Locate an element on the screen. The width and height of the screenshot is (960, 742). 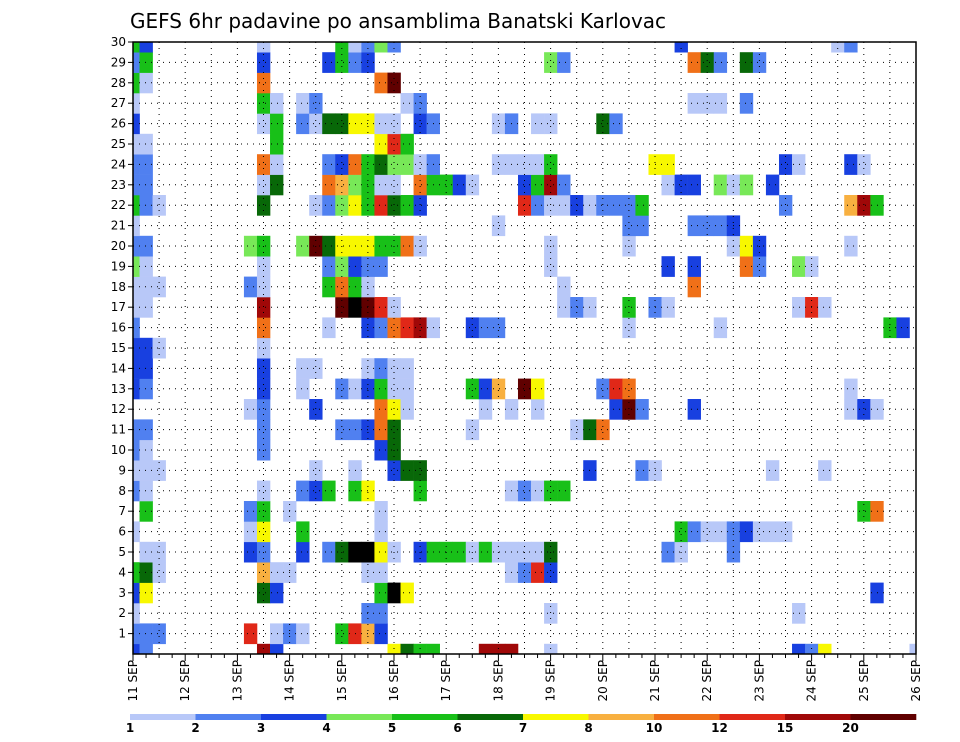
colorbar-label: 20 is located at coordinates (850, 728).